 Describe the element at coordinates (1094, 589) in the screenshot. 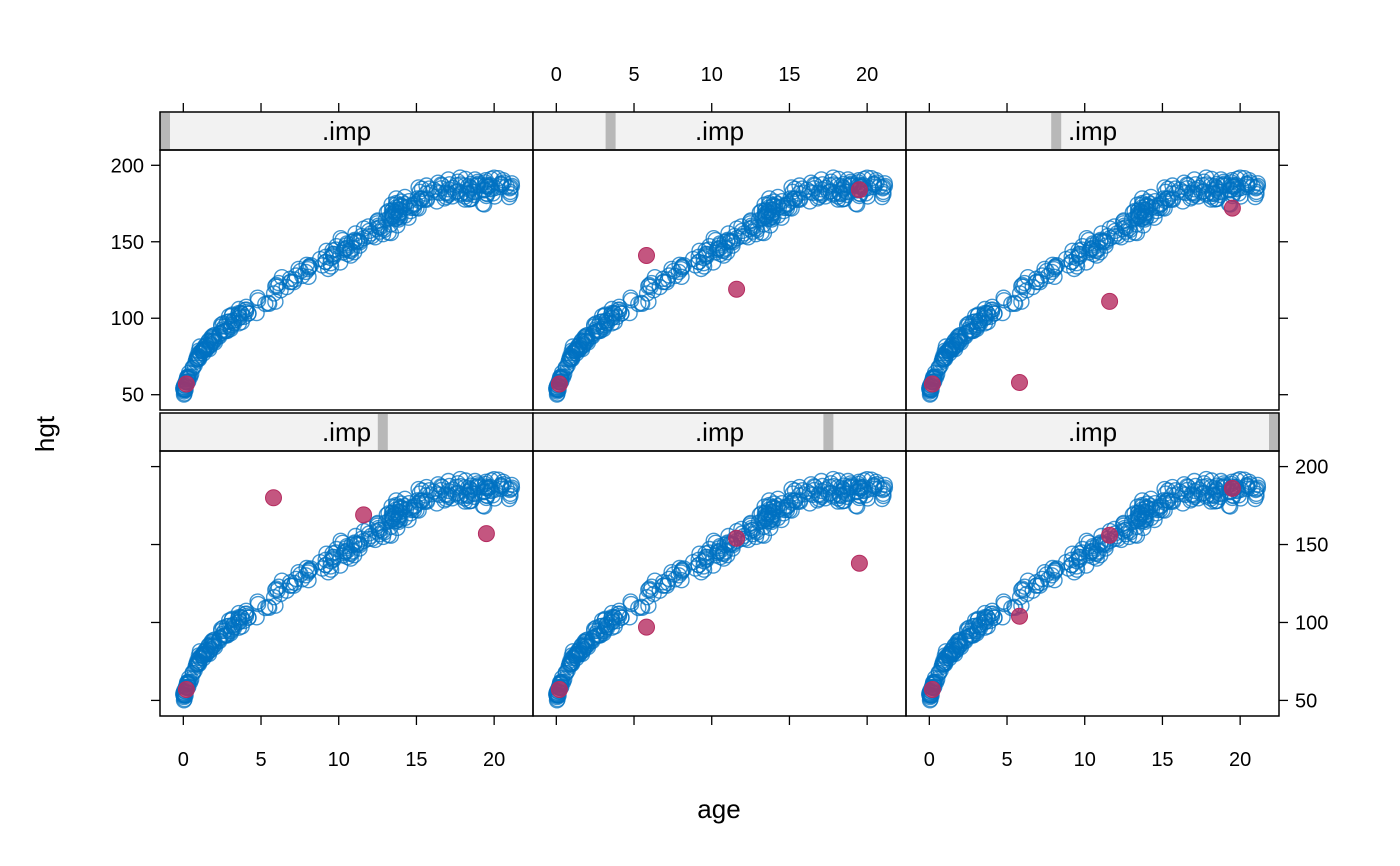

I see `observed-points` at that location.